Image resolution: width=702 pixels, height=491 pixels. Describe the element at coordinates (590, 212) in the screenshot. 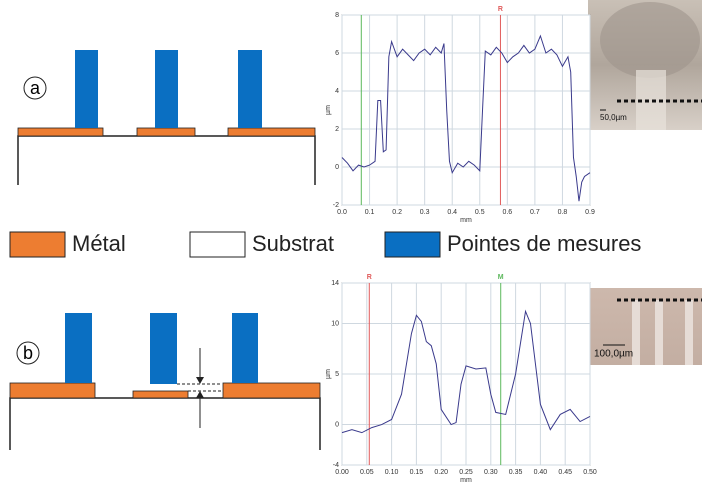

I see `x-tick-label: 0.9` at that location.